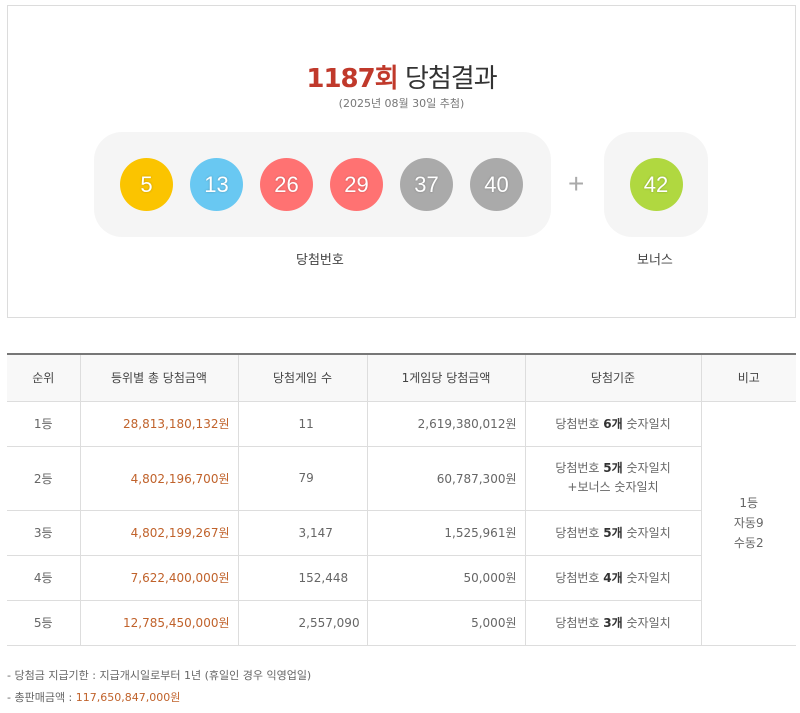 Image resolution: width=800 pixels, height=713 pixels. I want to click on total-prize-cell: 4,802,199,267원, so click(158, 533).